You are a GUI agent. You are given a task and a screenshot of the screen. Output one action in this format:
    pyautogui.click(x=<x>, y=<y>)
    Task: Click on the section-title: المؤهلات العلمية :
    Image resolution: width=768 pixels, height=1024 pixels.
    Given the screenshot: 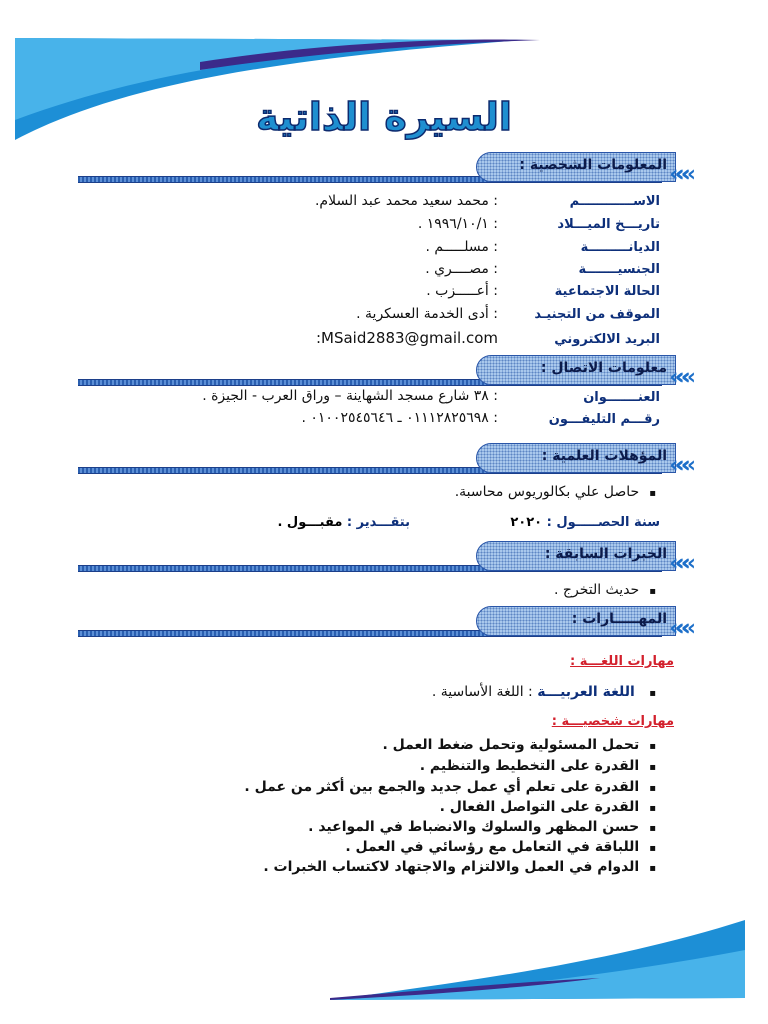 What is the action you would take?
    pyautogui.click(x=604, y=456)
    